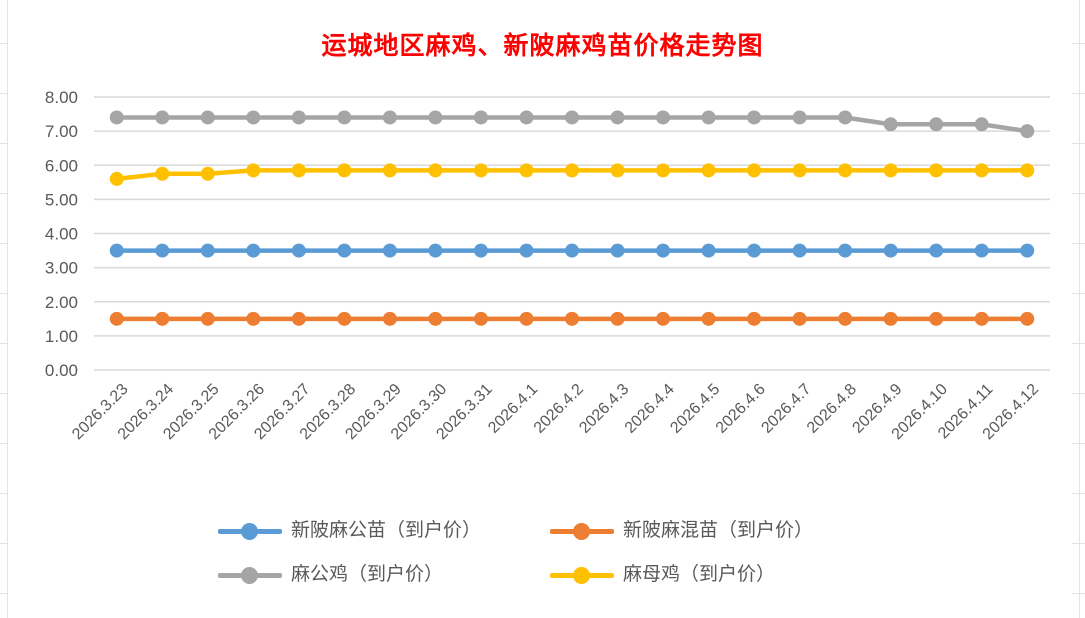  What do you see at coordinates (741, 409) in the screenshot?
I see `x-axis-tick-label: 2026.4.6` at bounding box center [741, 409].